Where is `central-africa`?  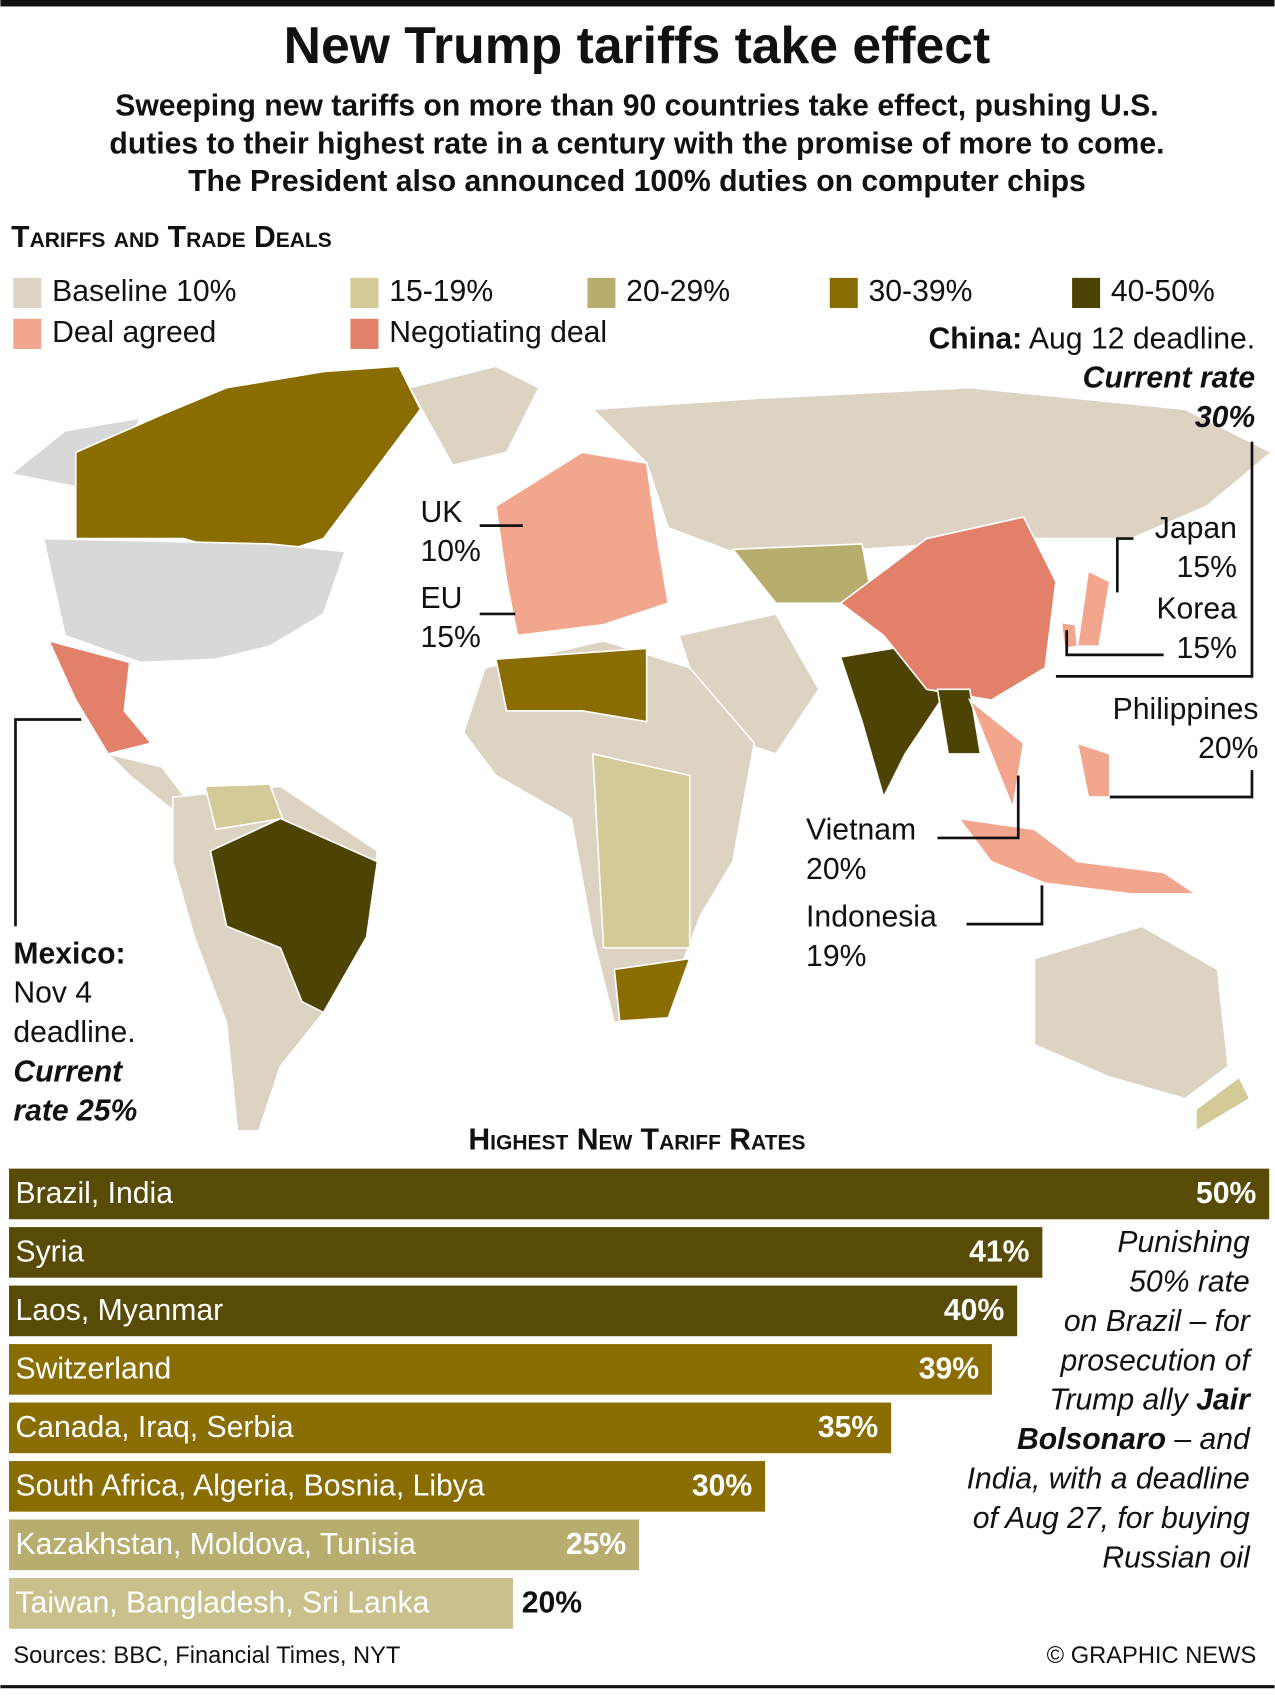
central-africa is located at coordinates (641, 850).